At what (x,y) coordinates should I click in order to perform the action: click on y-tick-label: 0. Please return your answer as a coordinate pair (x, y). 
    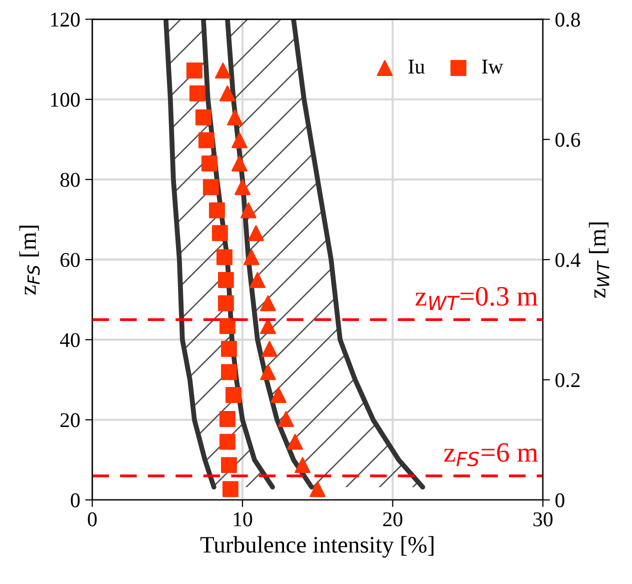
    Looking at the image, I should click on (75, 500).